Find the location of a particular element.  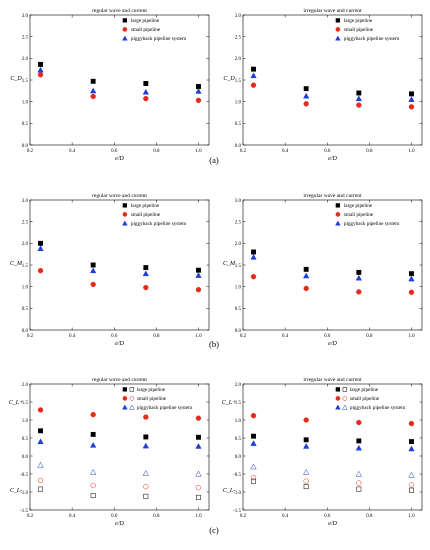

series-small-pipeline is located at coordinates (332, 284).